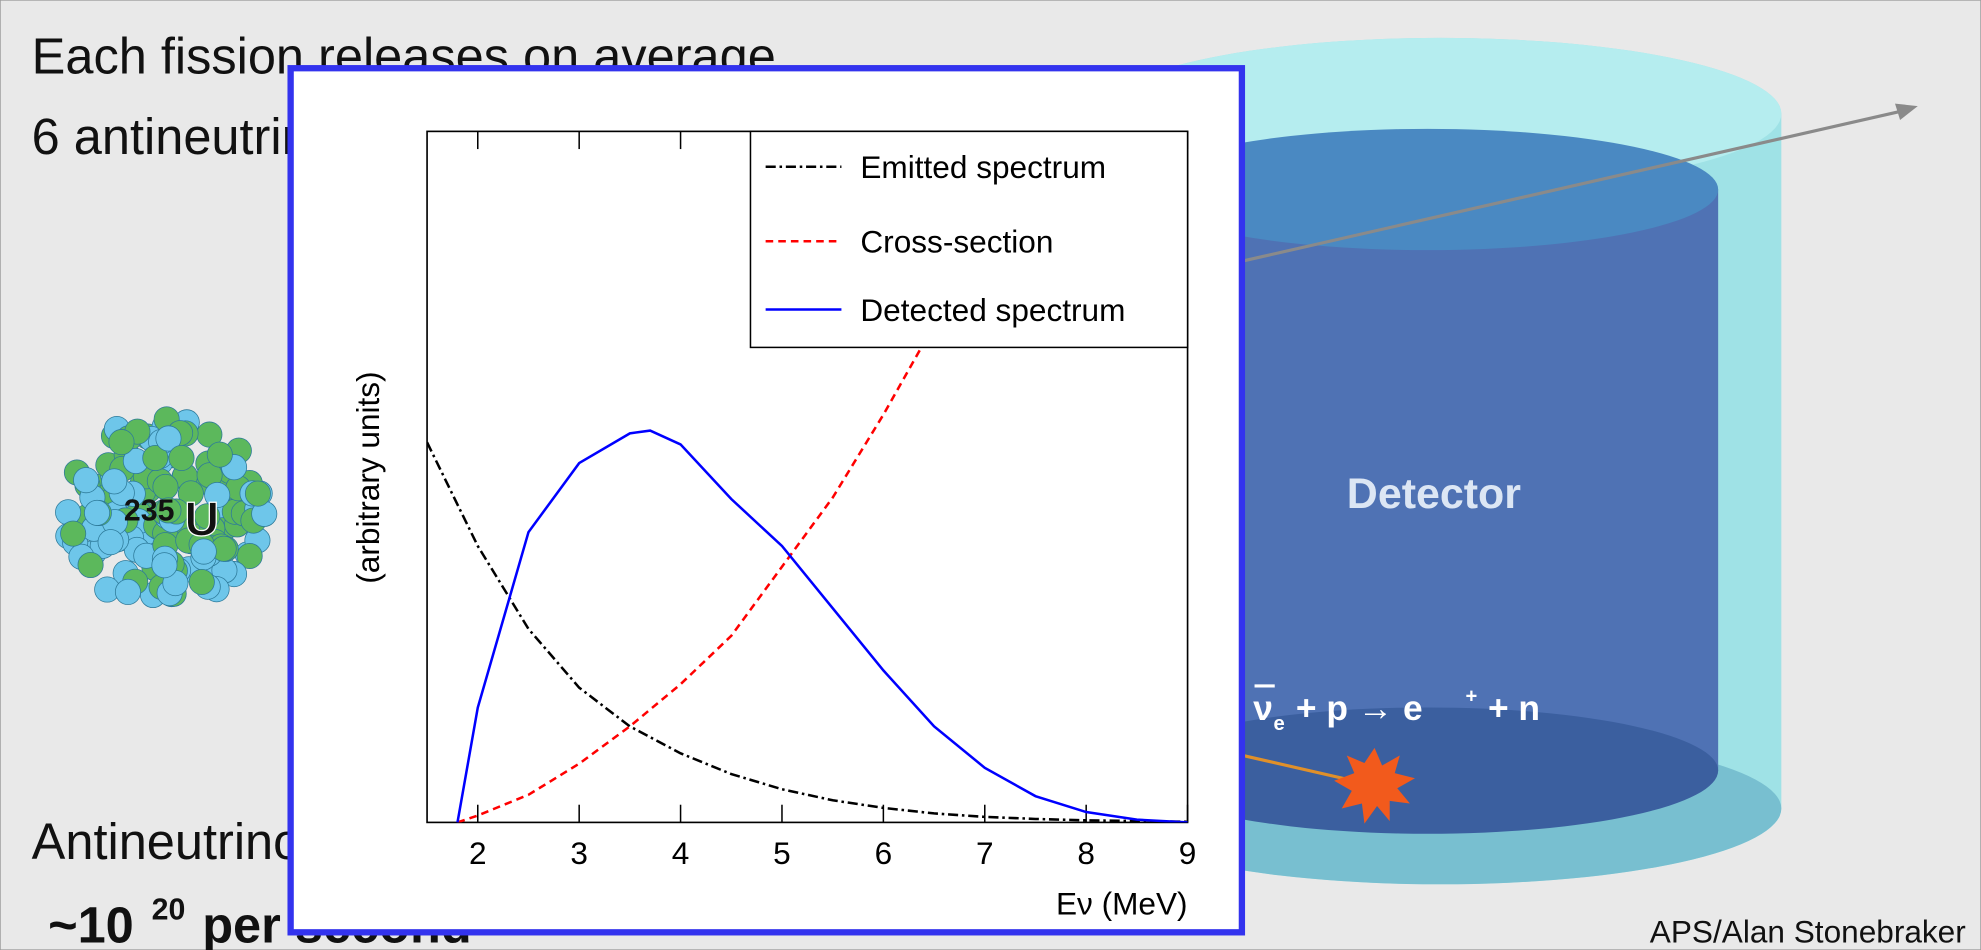 Image resolution: width=1981 pixels, height=950 pixels. Describe the element at coordinates (179, 841) in the screenshot. I see `slide-text: Antineutrinos` at that location.